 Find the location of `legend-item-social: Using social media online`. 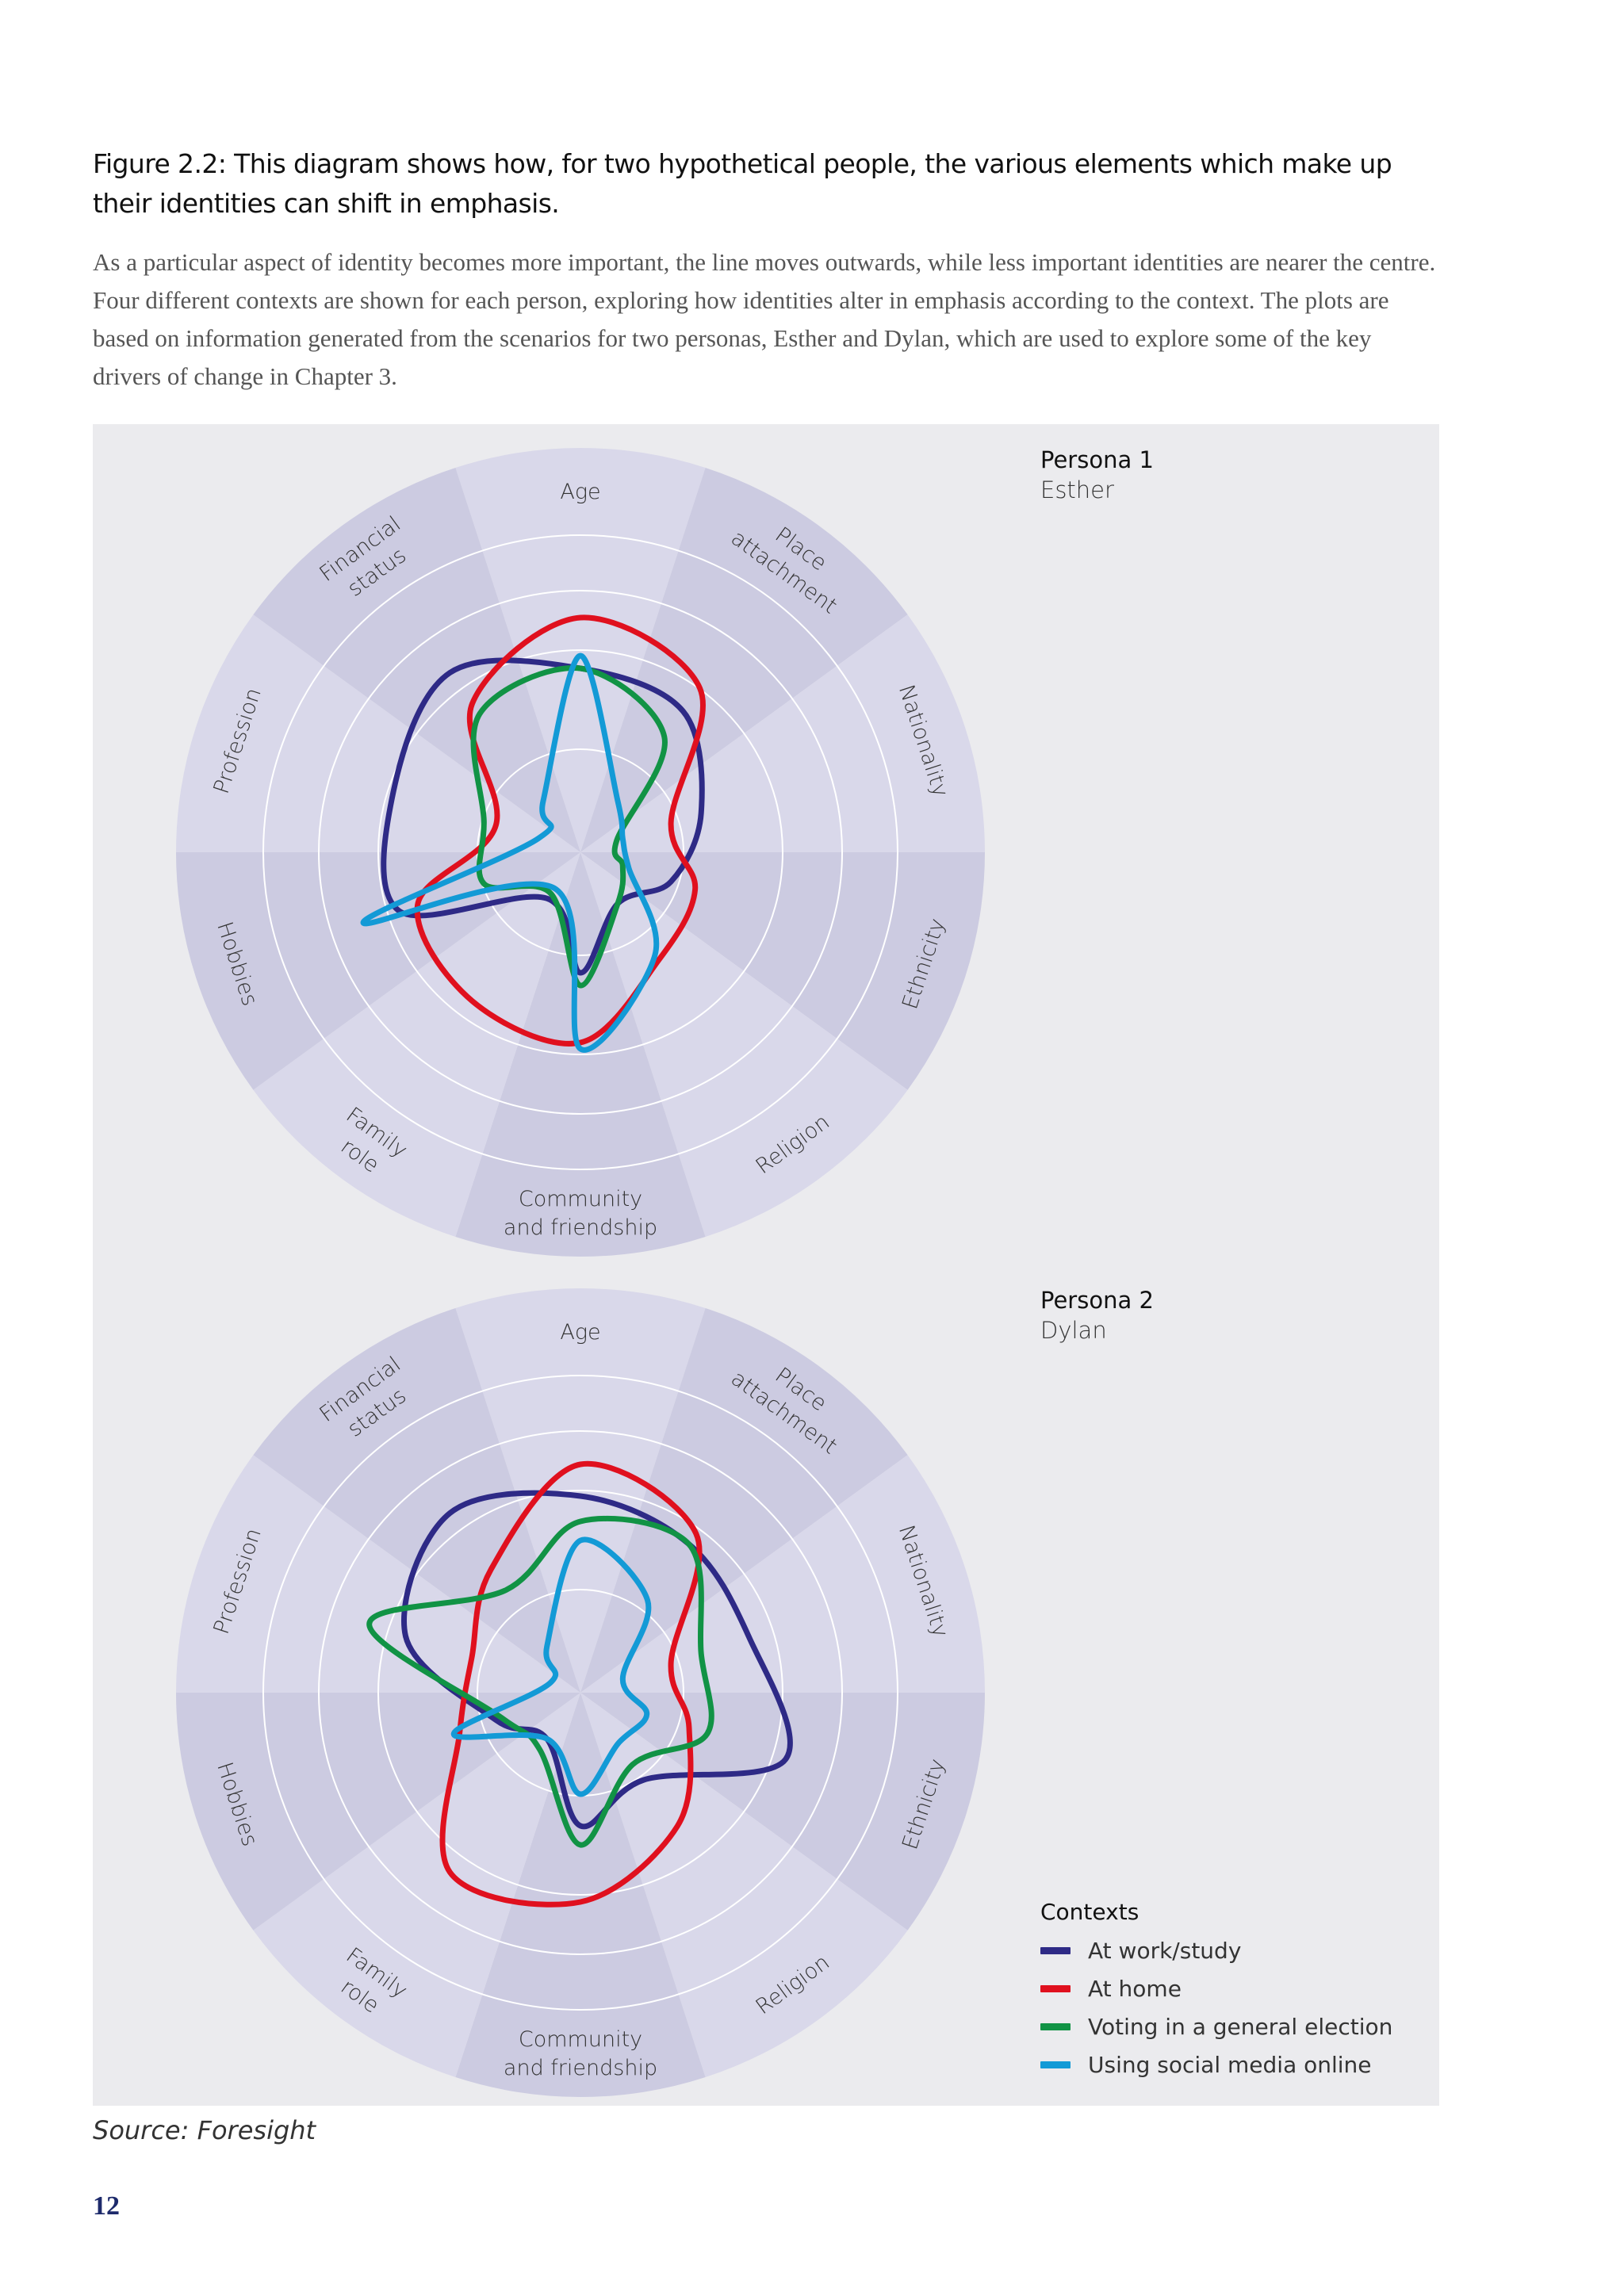

legend-item-social: Using social media online is located at coordinates (1216, 2064).